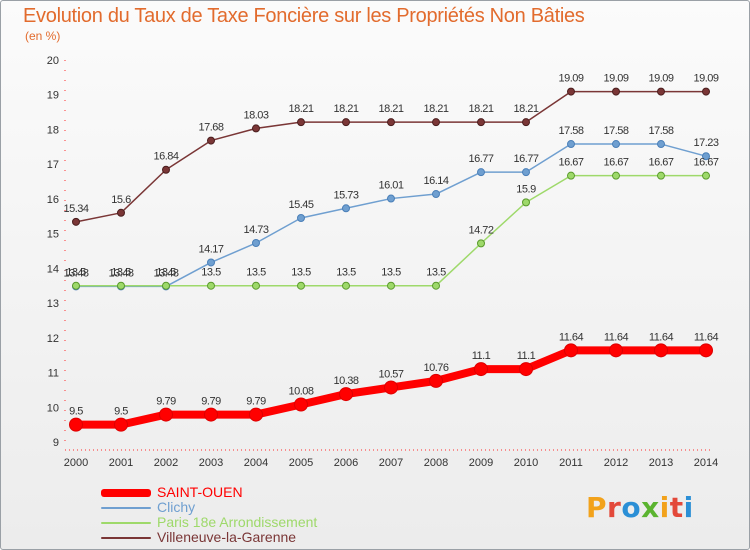  What do you see at coordinates (526, 189) in the screenshot?
I see `data-label: 15.9` at bounding box center [526, 189].